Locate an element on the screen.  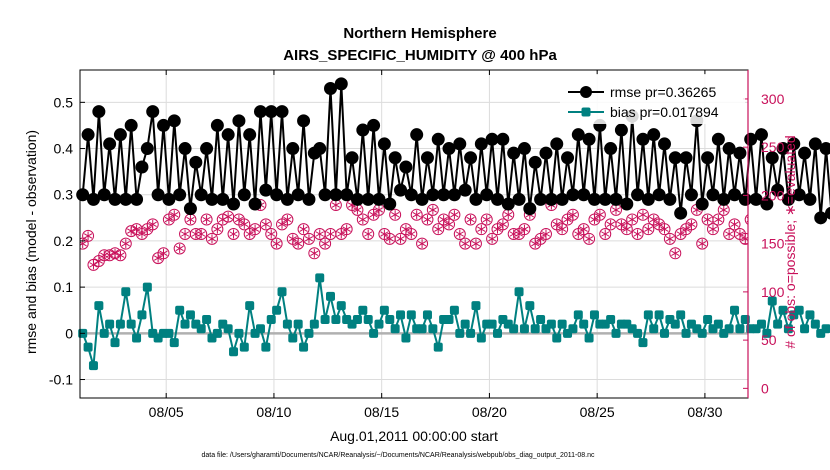
legend-box is located at coordinates (652, 99).